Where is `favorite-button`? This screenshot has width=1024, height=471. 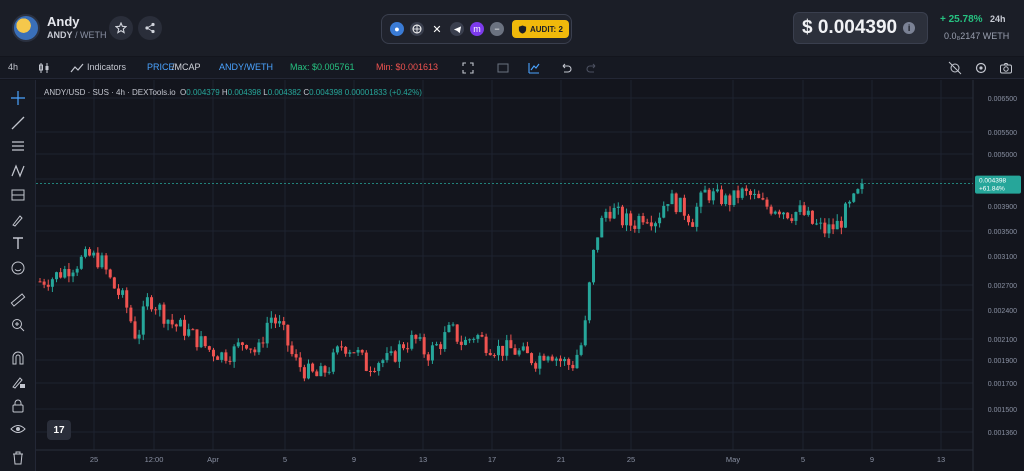 favorite-button is located at coordinates (121, 28).